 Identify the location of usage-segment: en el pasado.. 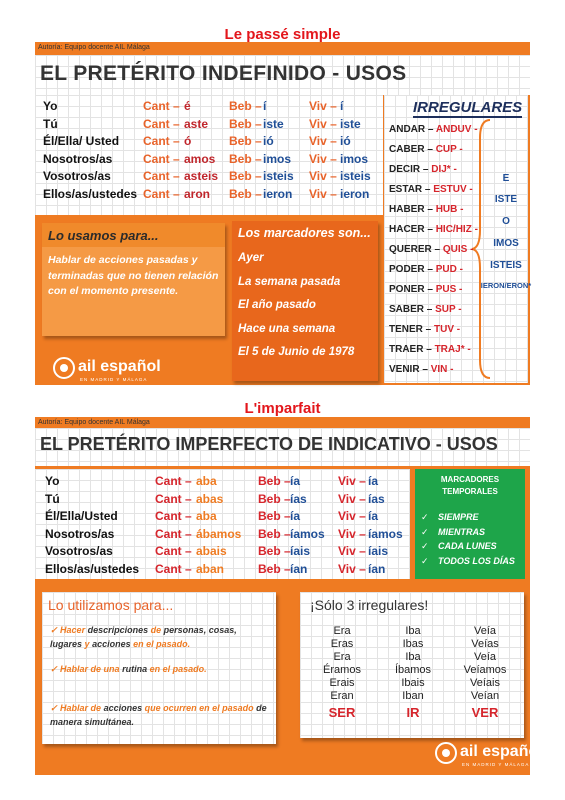
(178, 669).